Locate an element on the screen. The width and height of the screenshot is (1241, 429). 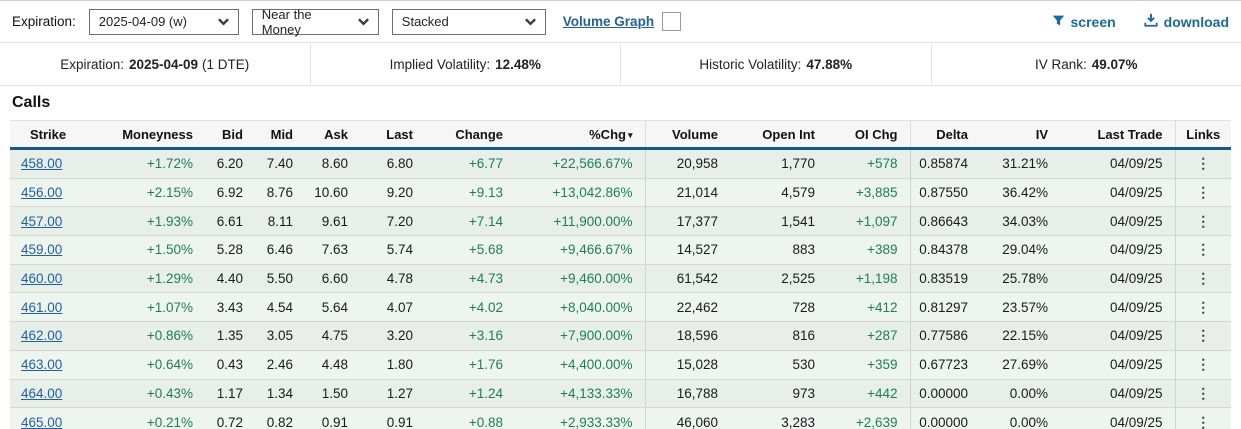
cell-pct_chg: +9,460.00% is located at coordinates (580, 279).